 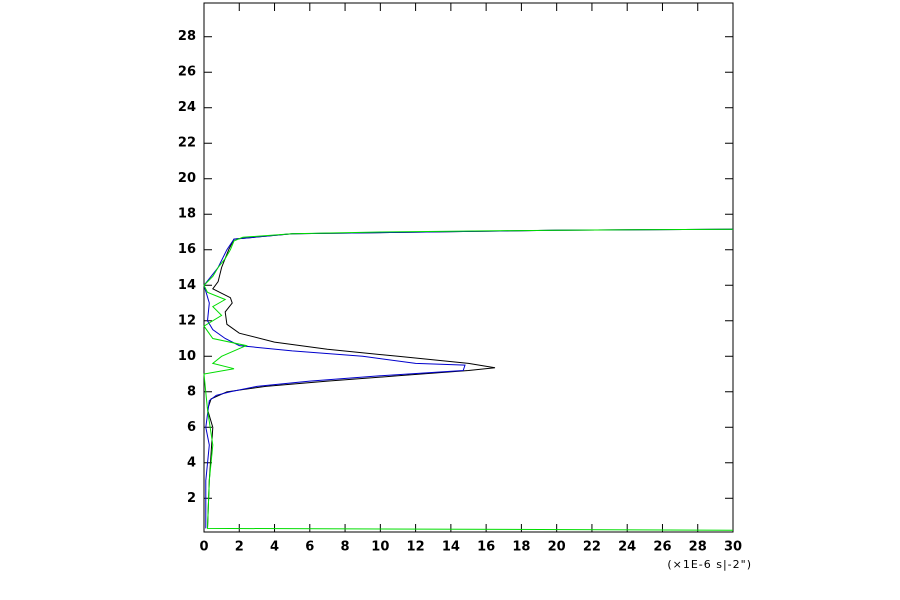 What do you see at coordinates (187, 72) in the screenshot?
I see `y-tick-label: 26` at bounding box center [187, 72].